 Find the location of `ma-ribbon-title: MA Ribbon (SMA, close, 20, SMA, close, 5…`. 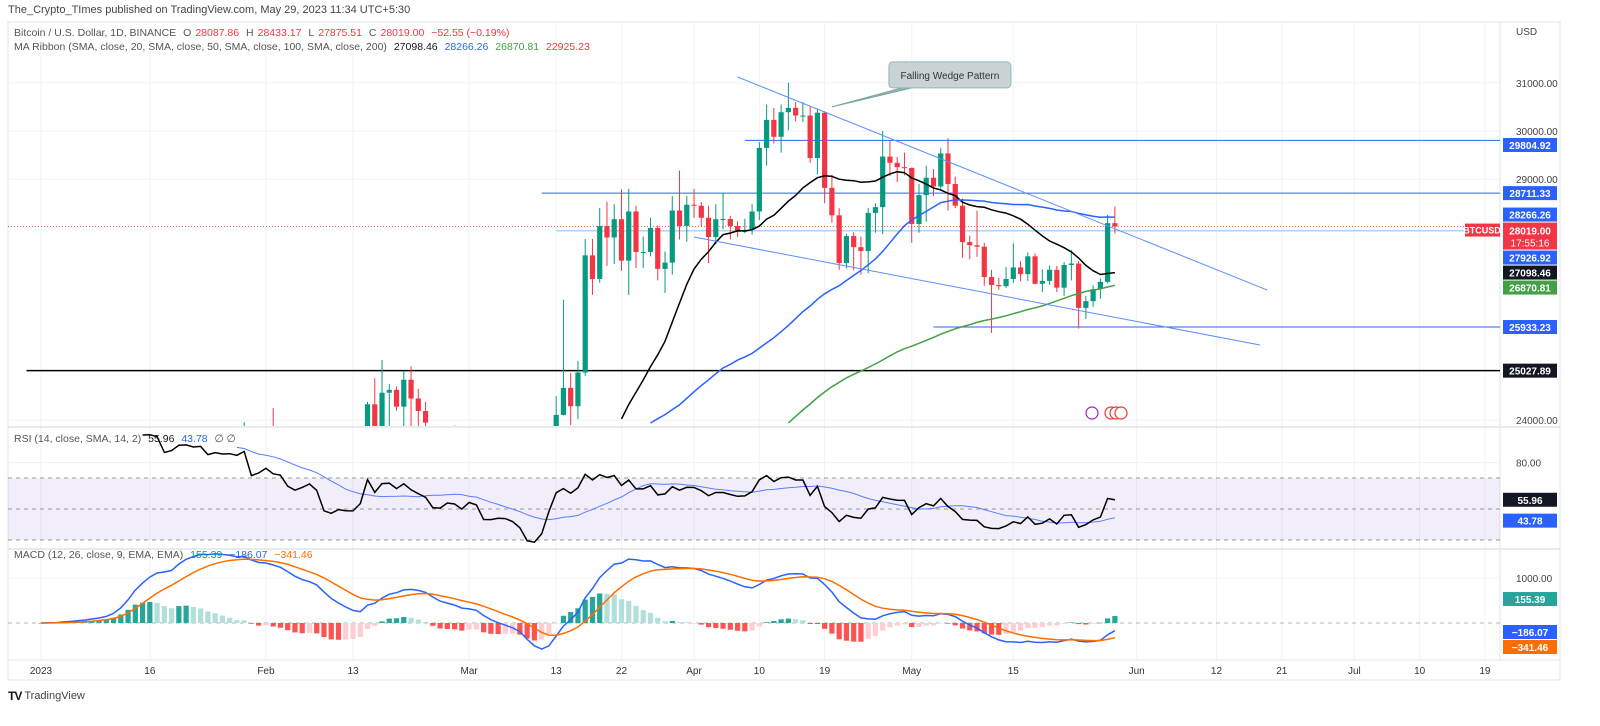

ma-ribbon-title: MA Ribbon (SMA, close, 20, SMA, close, 5… is located at coordinates (200, 47).